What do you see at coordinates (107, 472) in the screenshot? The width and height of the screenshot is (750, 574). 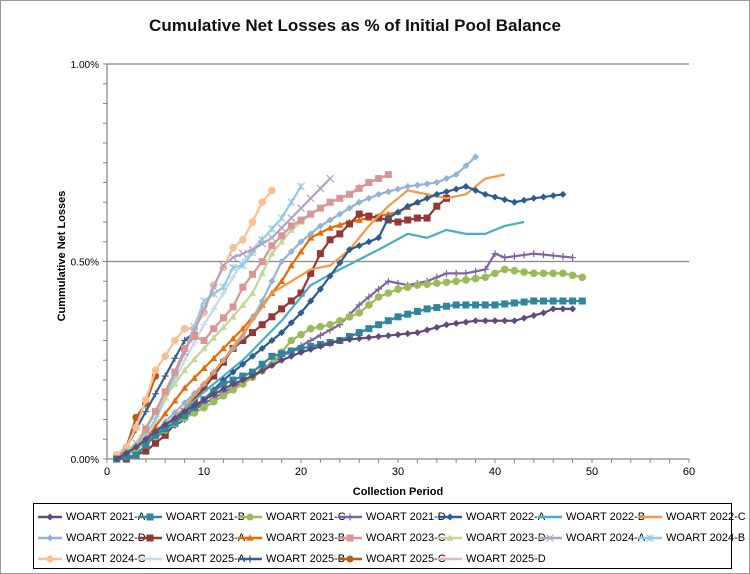 I see `x-tick-label: 0` at bounding box center [107, 472].